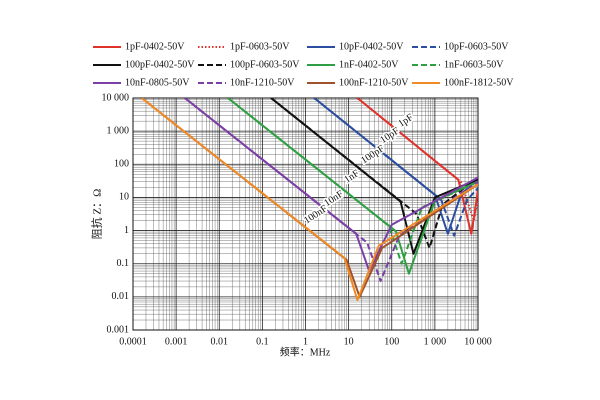 This screenshot has height=400, width=600. What do you see at coordinates (260, 46) in the screenshot?
I see `legend-label: 1pF-0603-50V` at bounding box center [260, 46].